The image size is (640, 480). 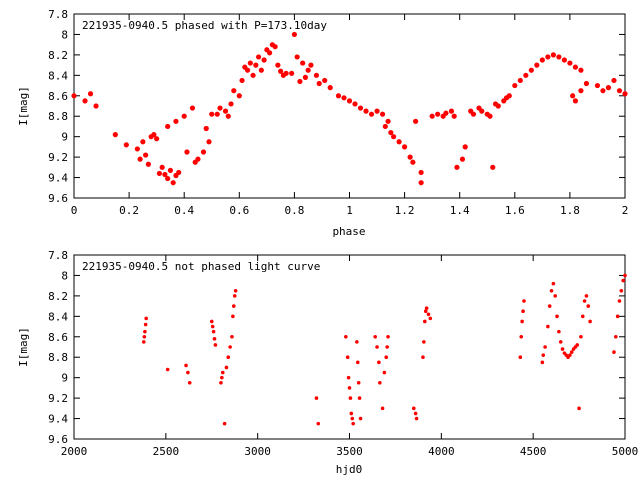 I want to click on y-tick-label: 7.8, so click(x=58, y=255).